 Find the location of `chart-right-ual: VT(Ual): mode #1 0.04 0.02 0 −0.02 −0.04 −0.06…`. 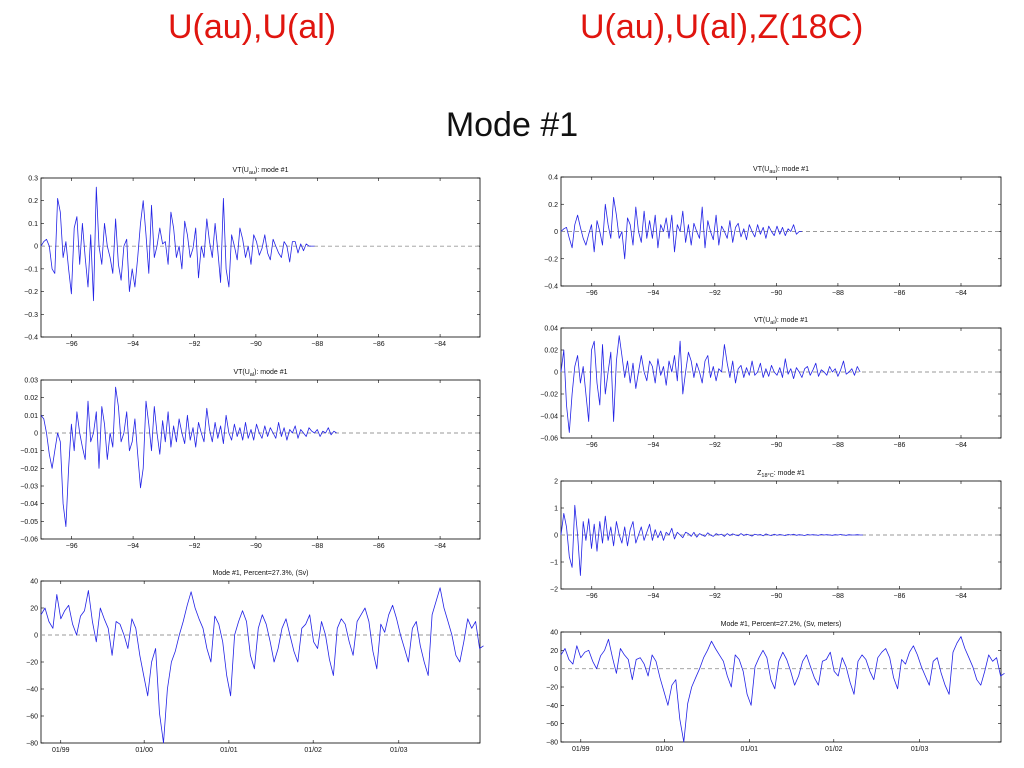

chart-right-ual: VT(Ual): mode #1 0.04 0.02 0 −0.02 −0.04 −0.06… is located at coordinates (771, 383).